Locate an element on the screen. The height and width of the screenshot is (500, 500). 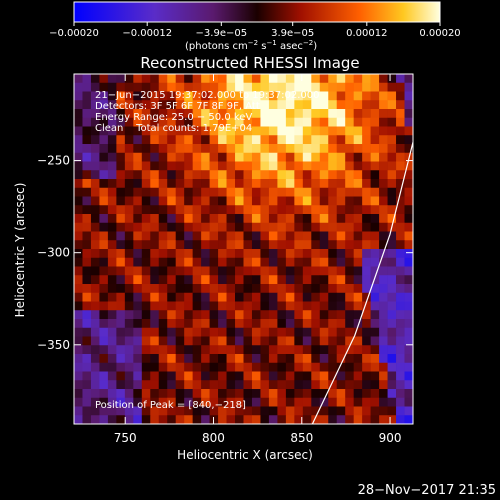
colorbar-tick-label: −0.00020 is located at coordinates (74, 33).